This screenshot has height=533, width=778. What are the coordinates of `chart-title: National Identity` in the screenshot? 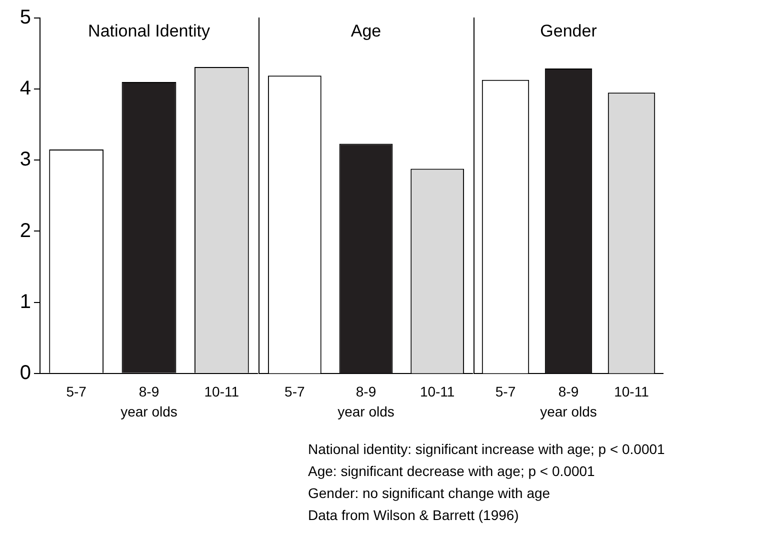 It's located at (149, 31).